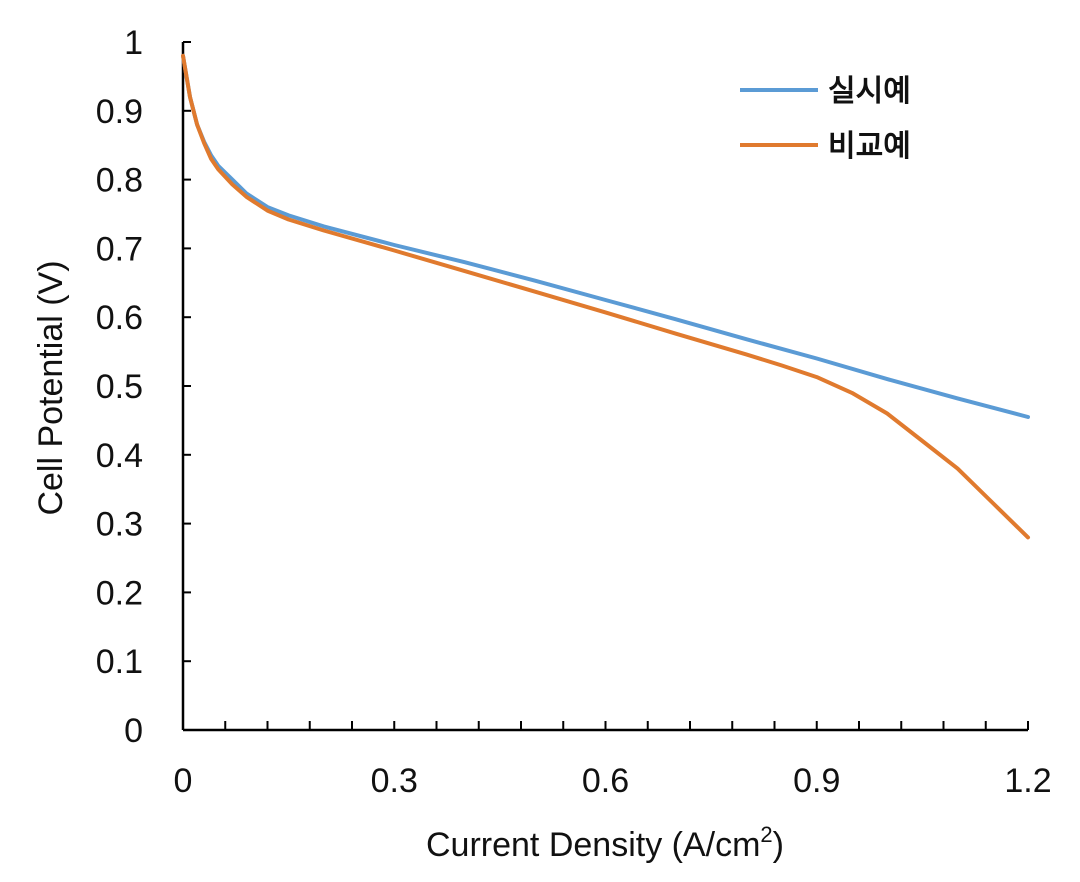  Describe the element at coordinates (394, 781) in the screenshot. I see `x-tick-label: 0.3` at that location.